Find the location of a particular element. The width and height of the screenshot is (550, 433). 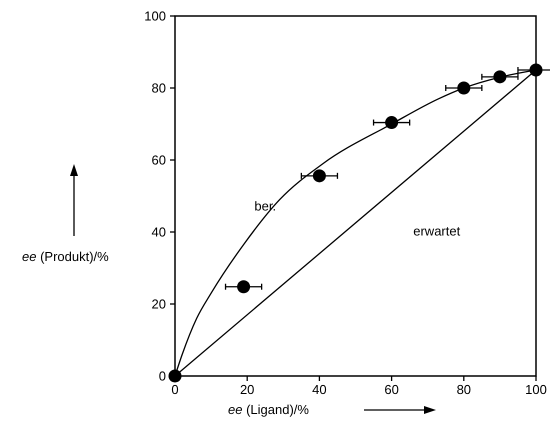

x-tick-label: 40 is located at coordinates (319, 389).